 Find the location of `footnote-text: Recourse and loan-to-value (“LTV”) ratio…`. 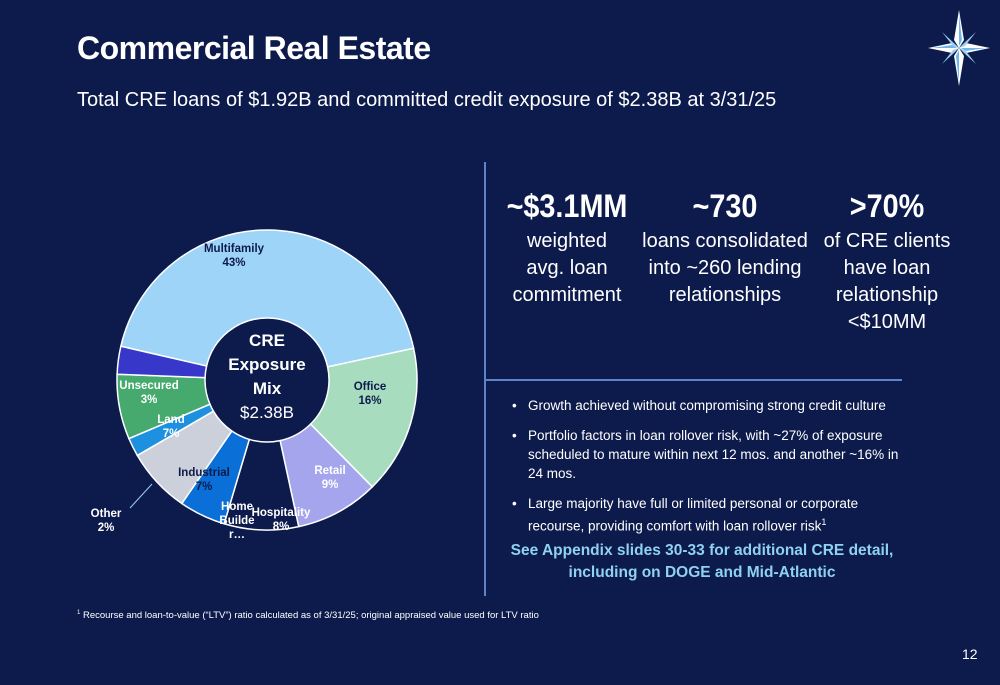

footnote-text: Recourse and loan-to-value (“LTV”) ratio… is located at coordinates (310, 616).